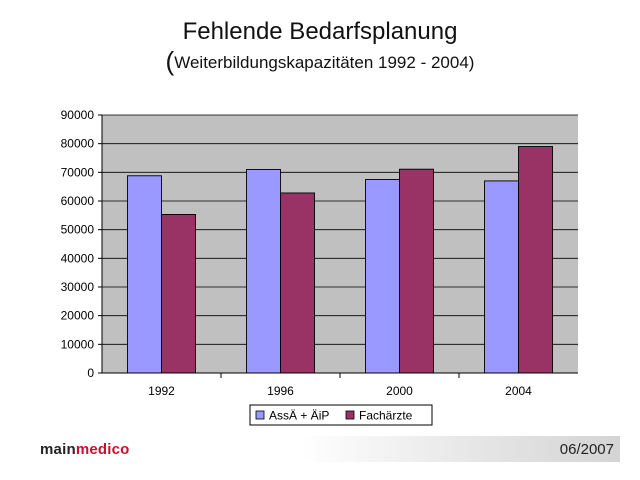  I want to click on brand-part-main: main, so click(58, 449).